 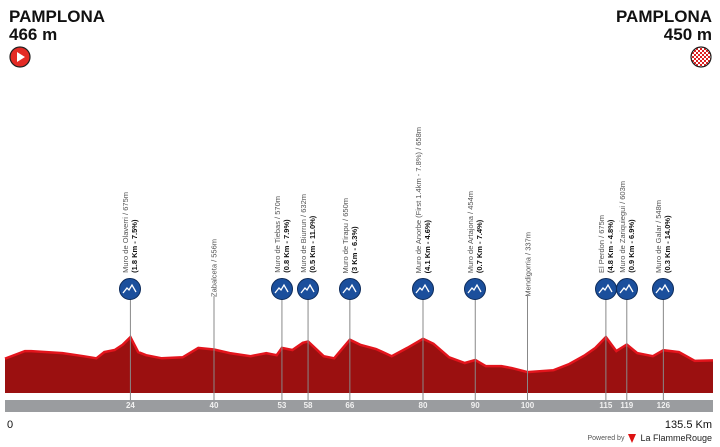 What do you see at coordinates (606, 438) in the screenshot?
I see `powered-by-label: Powered by` at bounding box center [606, 438].